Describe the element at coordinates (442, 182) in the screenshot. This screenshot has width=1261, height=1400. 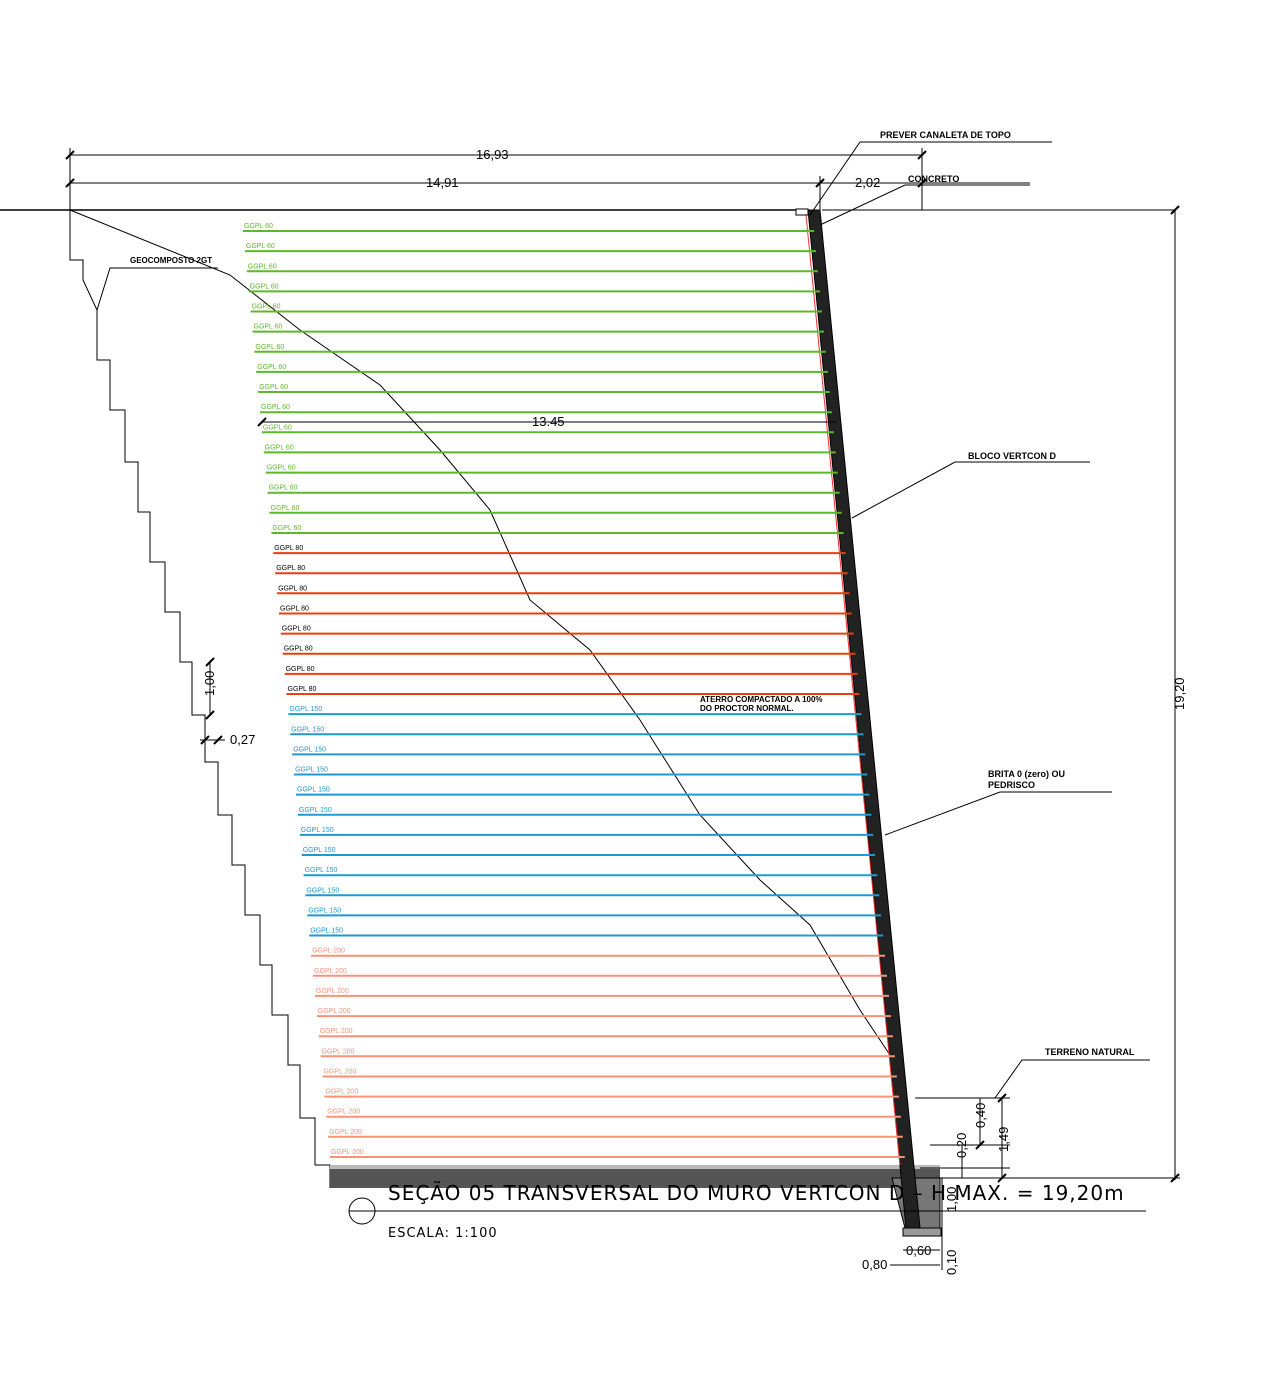
I see `dim-fill-width: 14,91` at that location.